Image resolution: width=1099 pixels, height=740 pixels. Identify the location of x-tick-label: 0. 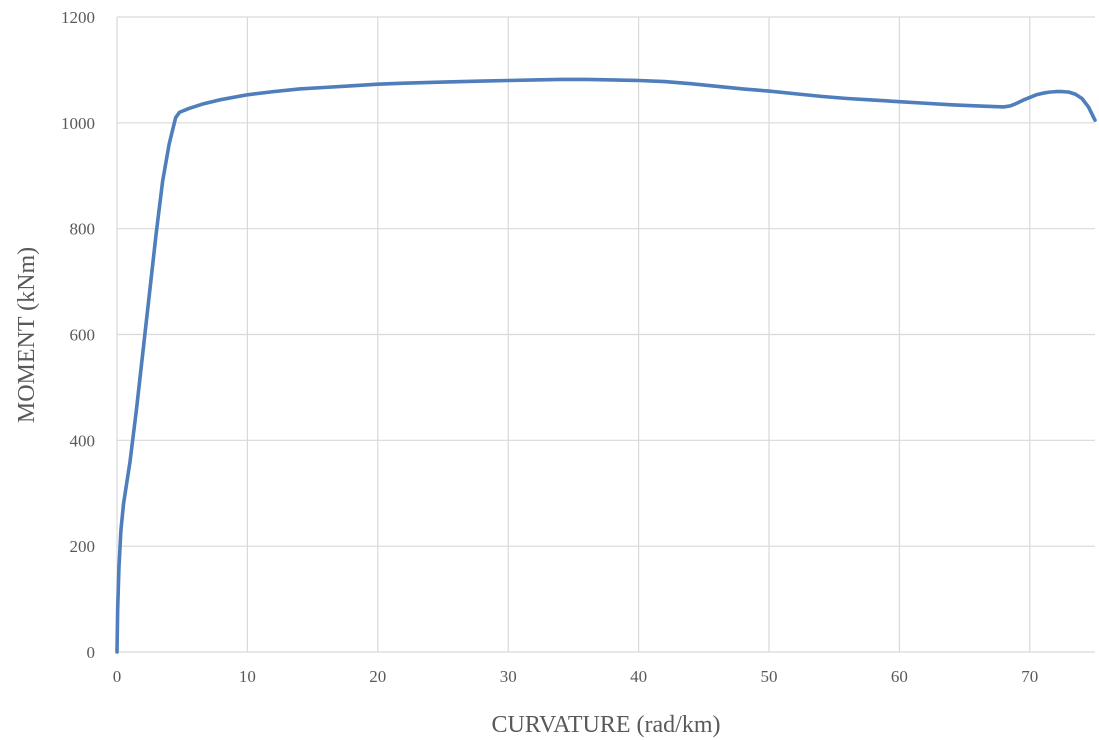
(117, 676).